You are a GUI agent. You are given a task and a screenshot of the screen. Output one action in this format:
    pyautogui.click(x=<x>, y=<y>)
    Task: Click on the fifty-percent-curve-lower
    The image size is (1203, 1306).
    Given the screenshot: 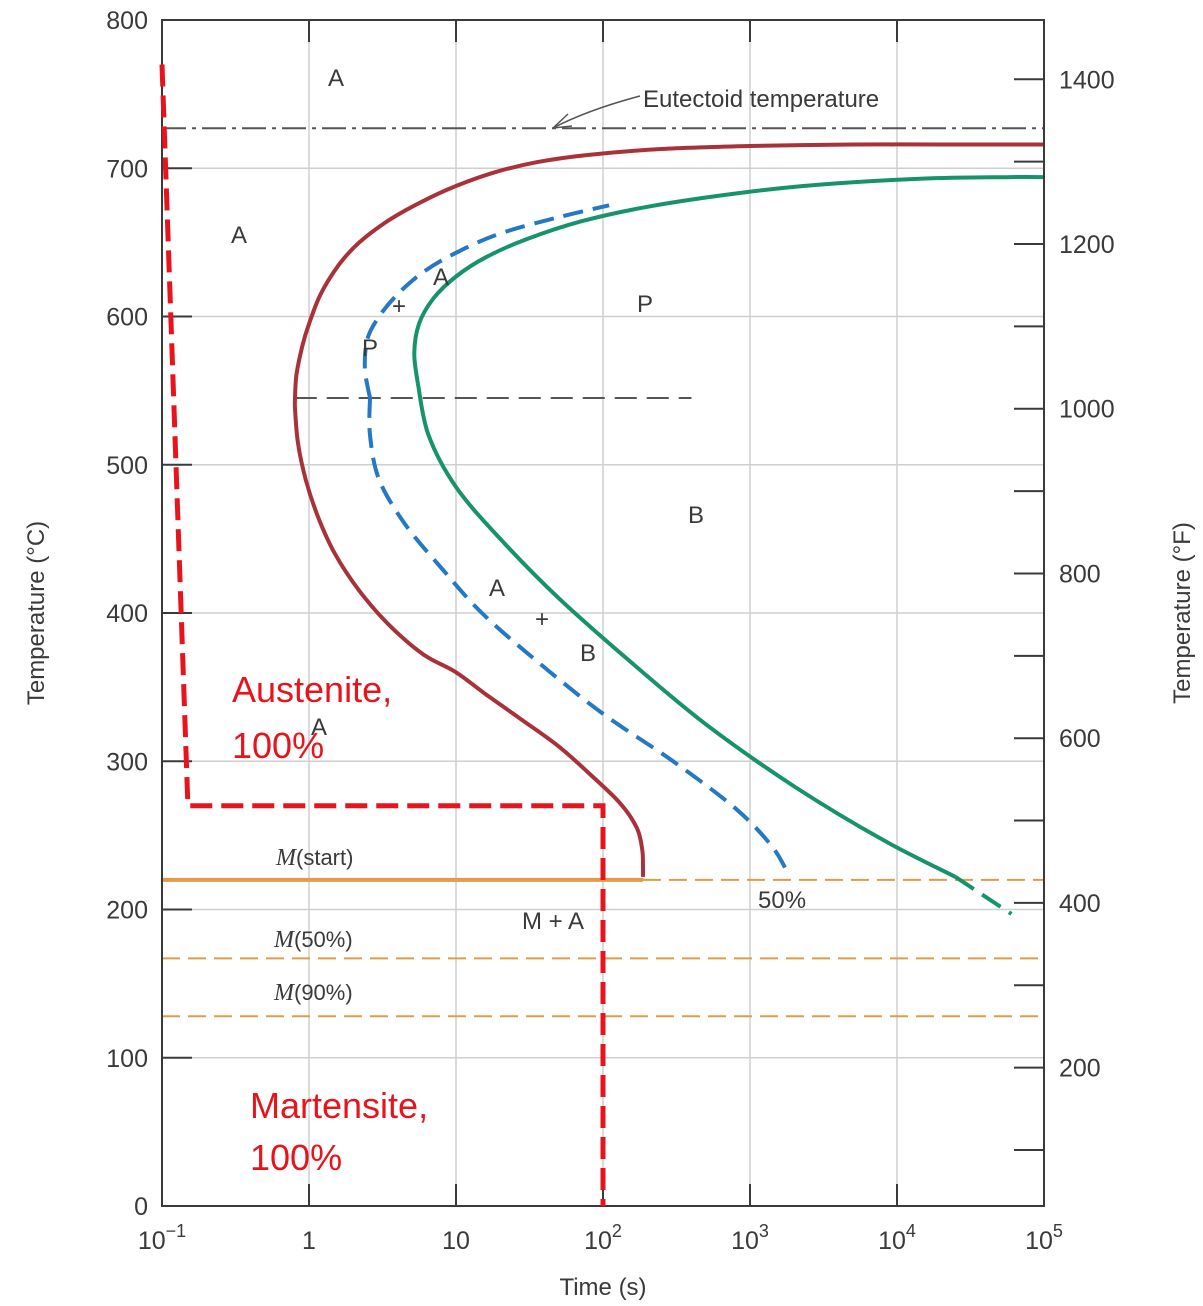 What is the action you would take?
    pyautogui.click(x=578, y=635)
    